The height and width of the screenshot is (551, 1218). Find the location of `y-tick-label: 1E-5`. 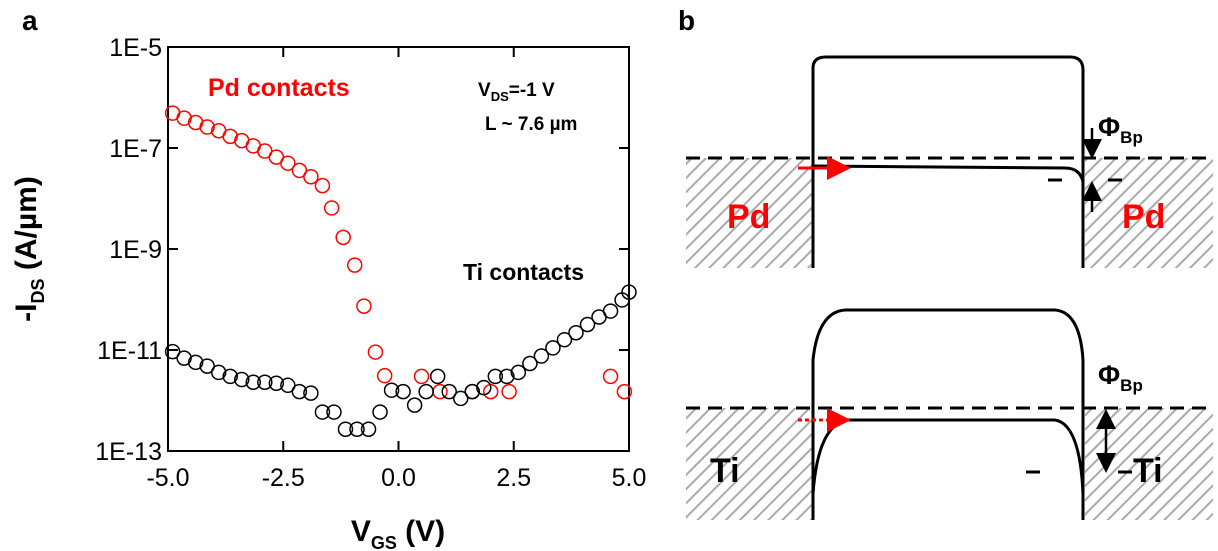

y-tick-label: 1E-5 is located at coordinates (135, 48).